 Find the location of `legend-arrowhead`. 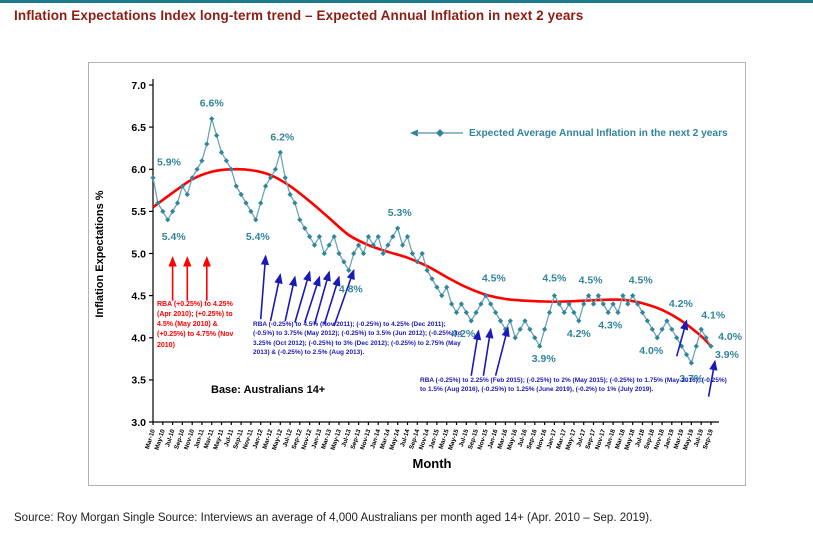

legend-arrowhead is located at coordinates (414, 133).